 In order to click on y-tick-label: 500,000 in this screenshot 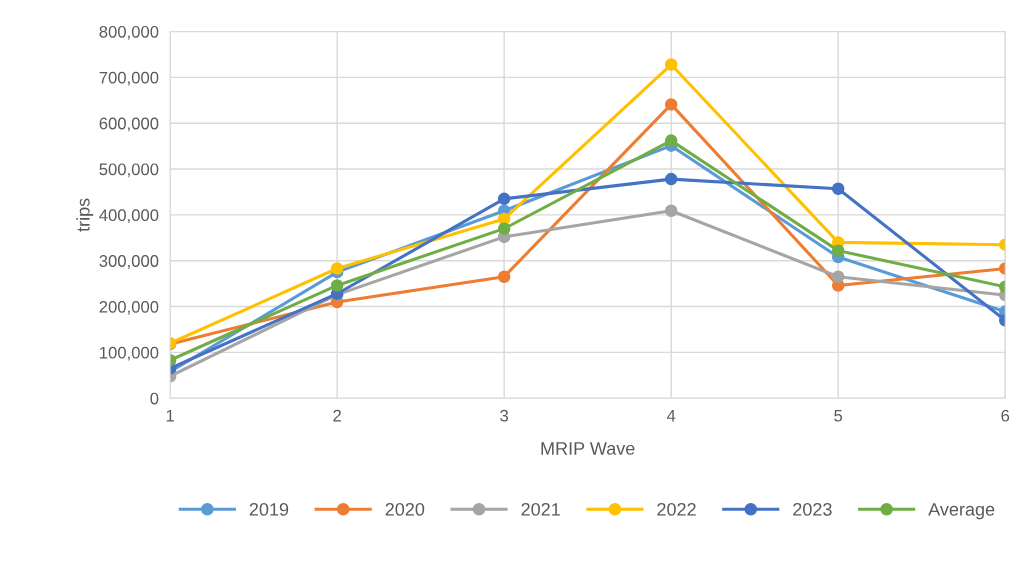, I will do `click(129, 170)`.